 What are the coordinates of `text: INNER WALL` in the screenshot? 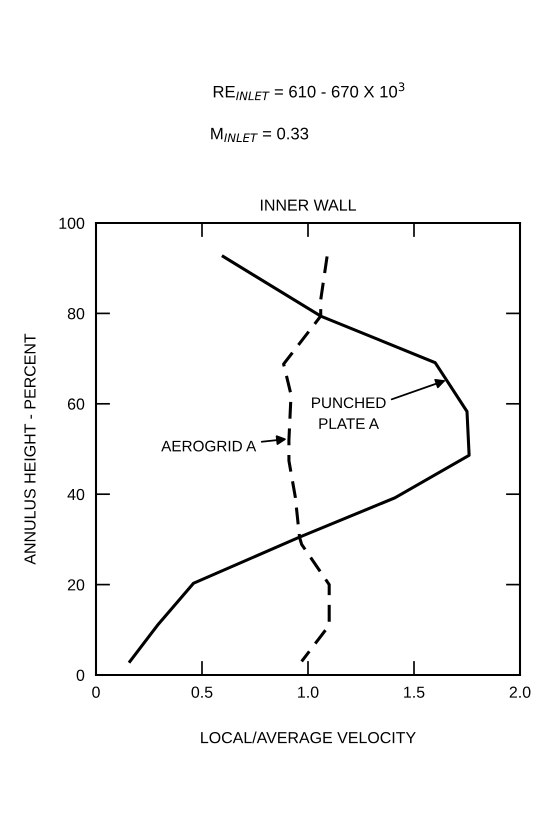 It's located at (308, 205).